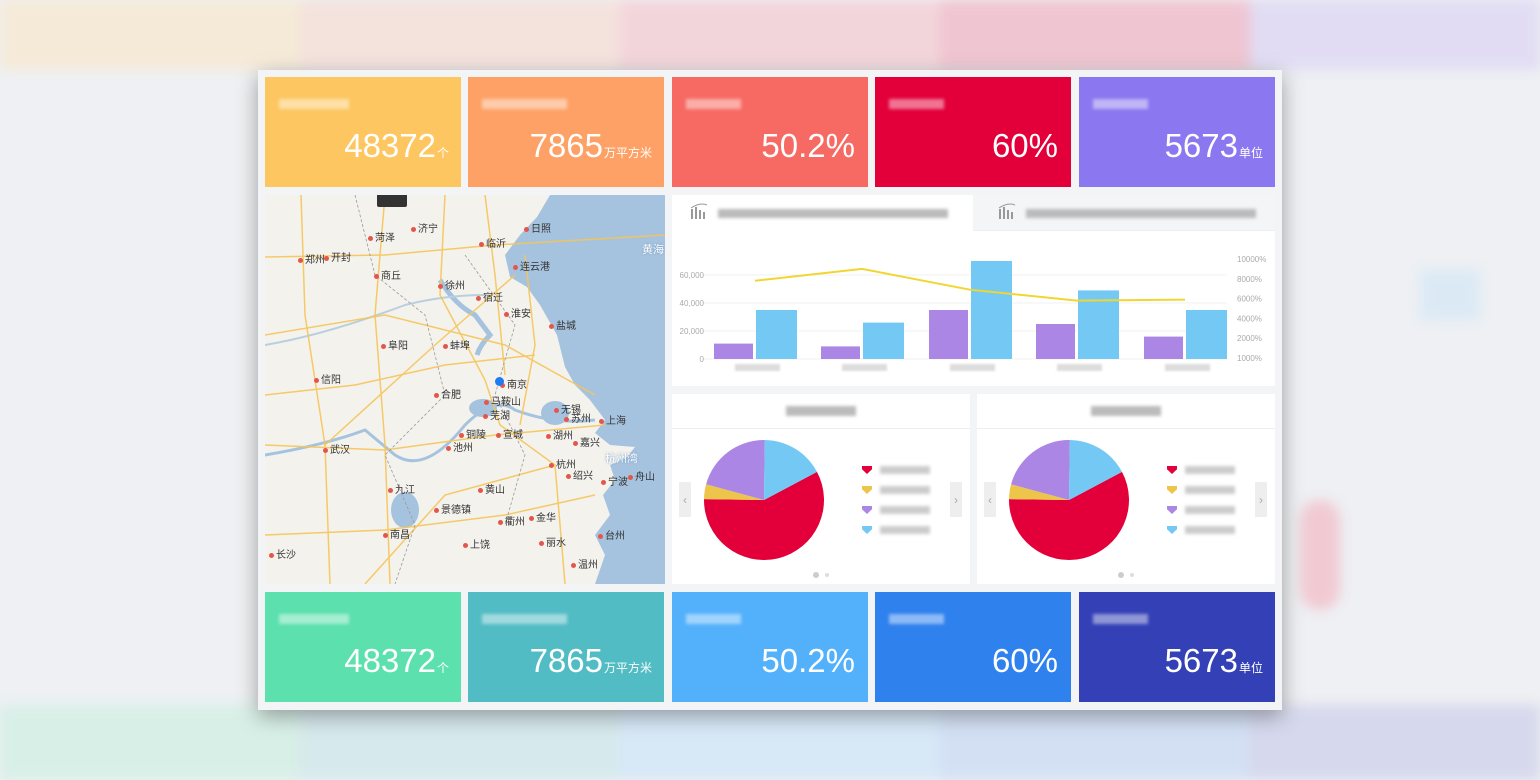  What do you see at coordinates (496, 414) in the screenshot?
I see `city-label: 芜湖` at bounding box center [496, 414].